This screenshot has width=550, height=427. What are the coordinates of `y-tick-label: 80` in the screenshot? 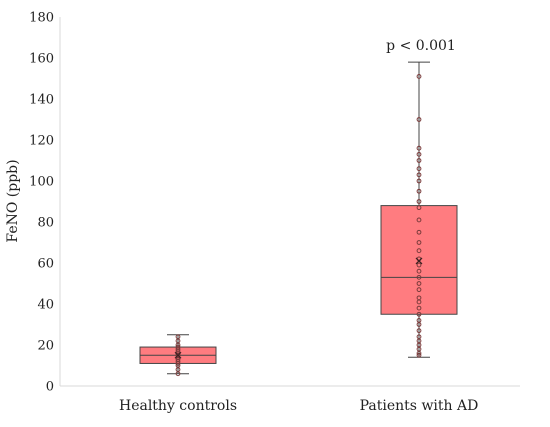 It's located at (45, 223).